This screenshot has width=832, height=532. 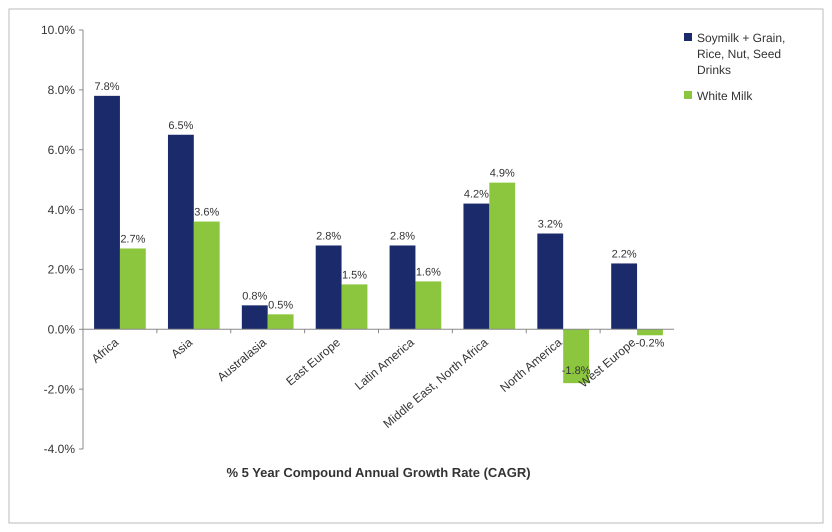 I want to click on data-label: 2.7%, so click(x=133, y=239).